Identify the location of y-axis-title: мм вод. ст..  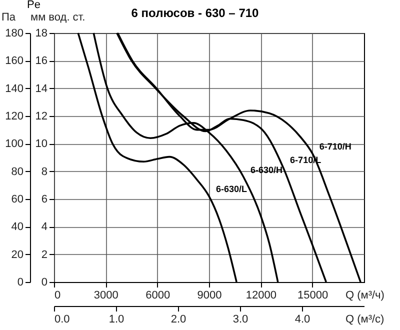
(58, 18).